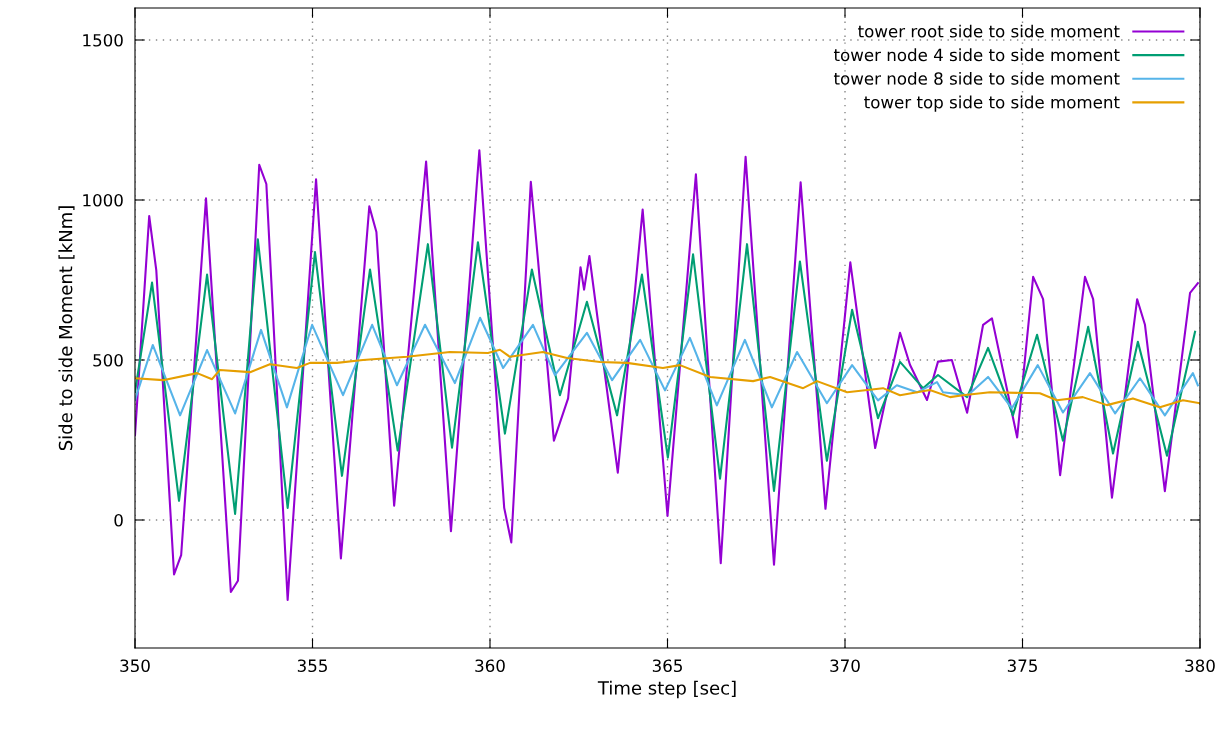 Image resolution: width=1230 pixels, height=738 pixels. What do you see at coordinates (666, 689) in the screenshot?
I see `x-axis-title: Time step [sec]` at bounding box center [666, 689].